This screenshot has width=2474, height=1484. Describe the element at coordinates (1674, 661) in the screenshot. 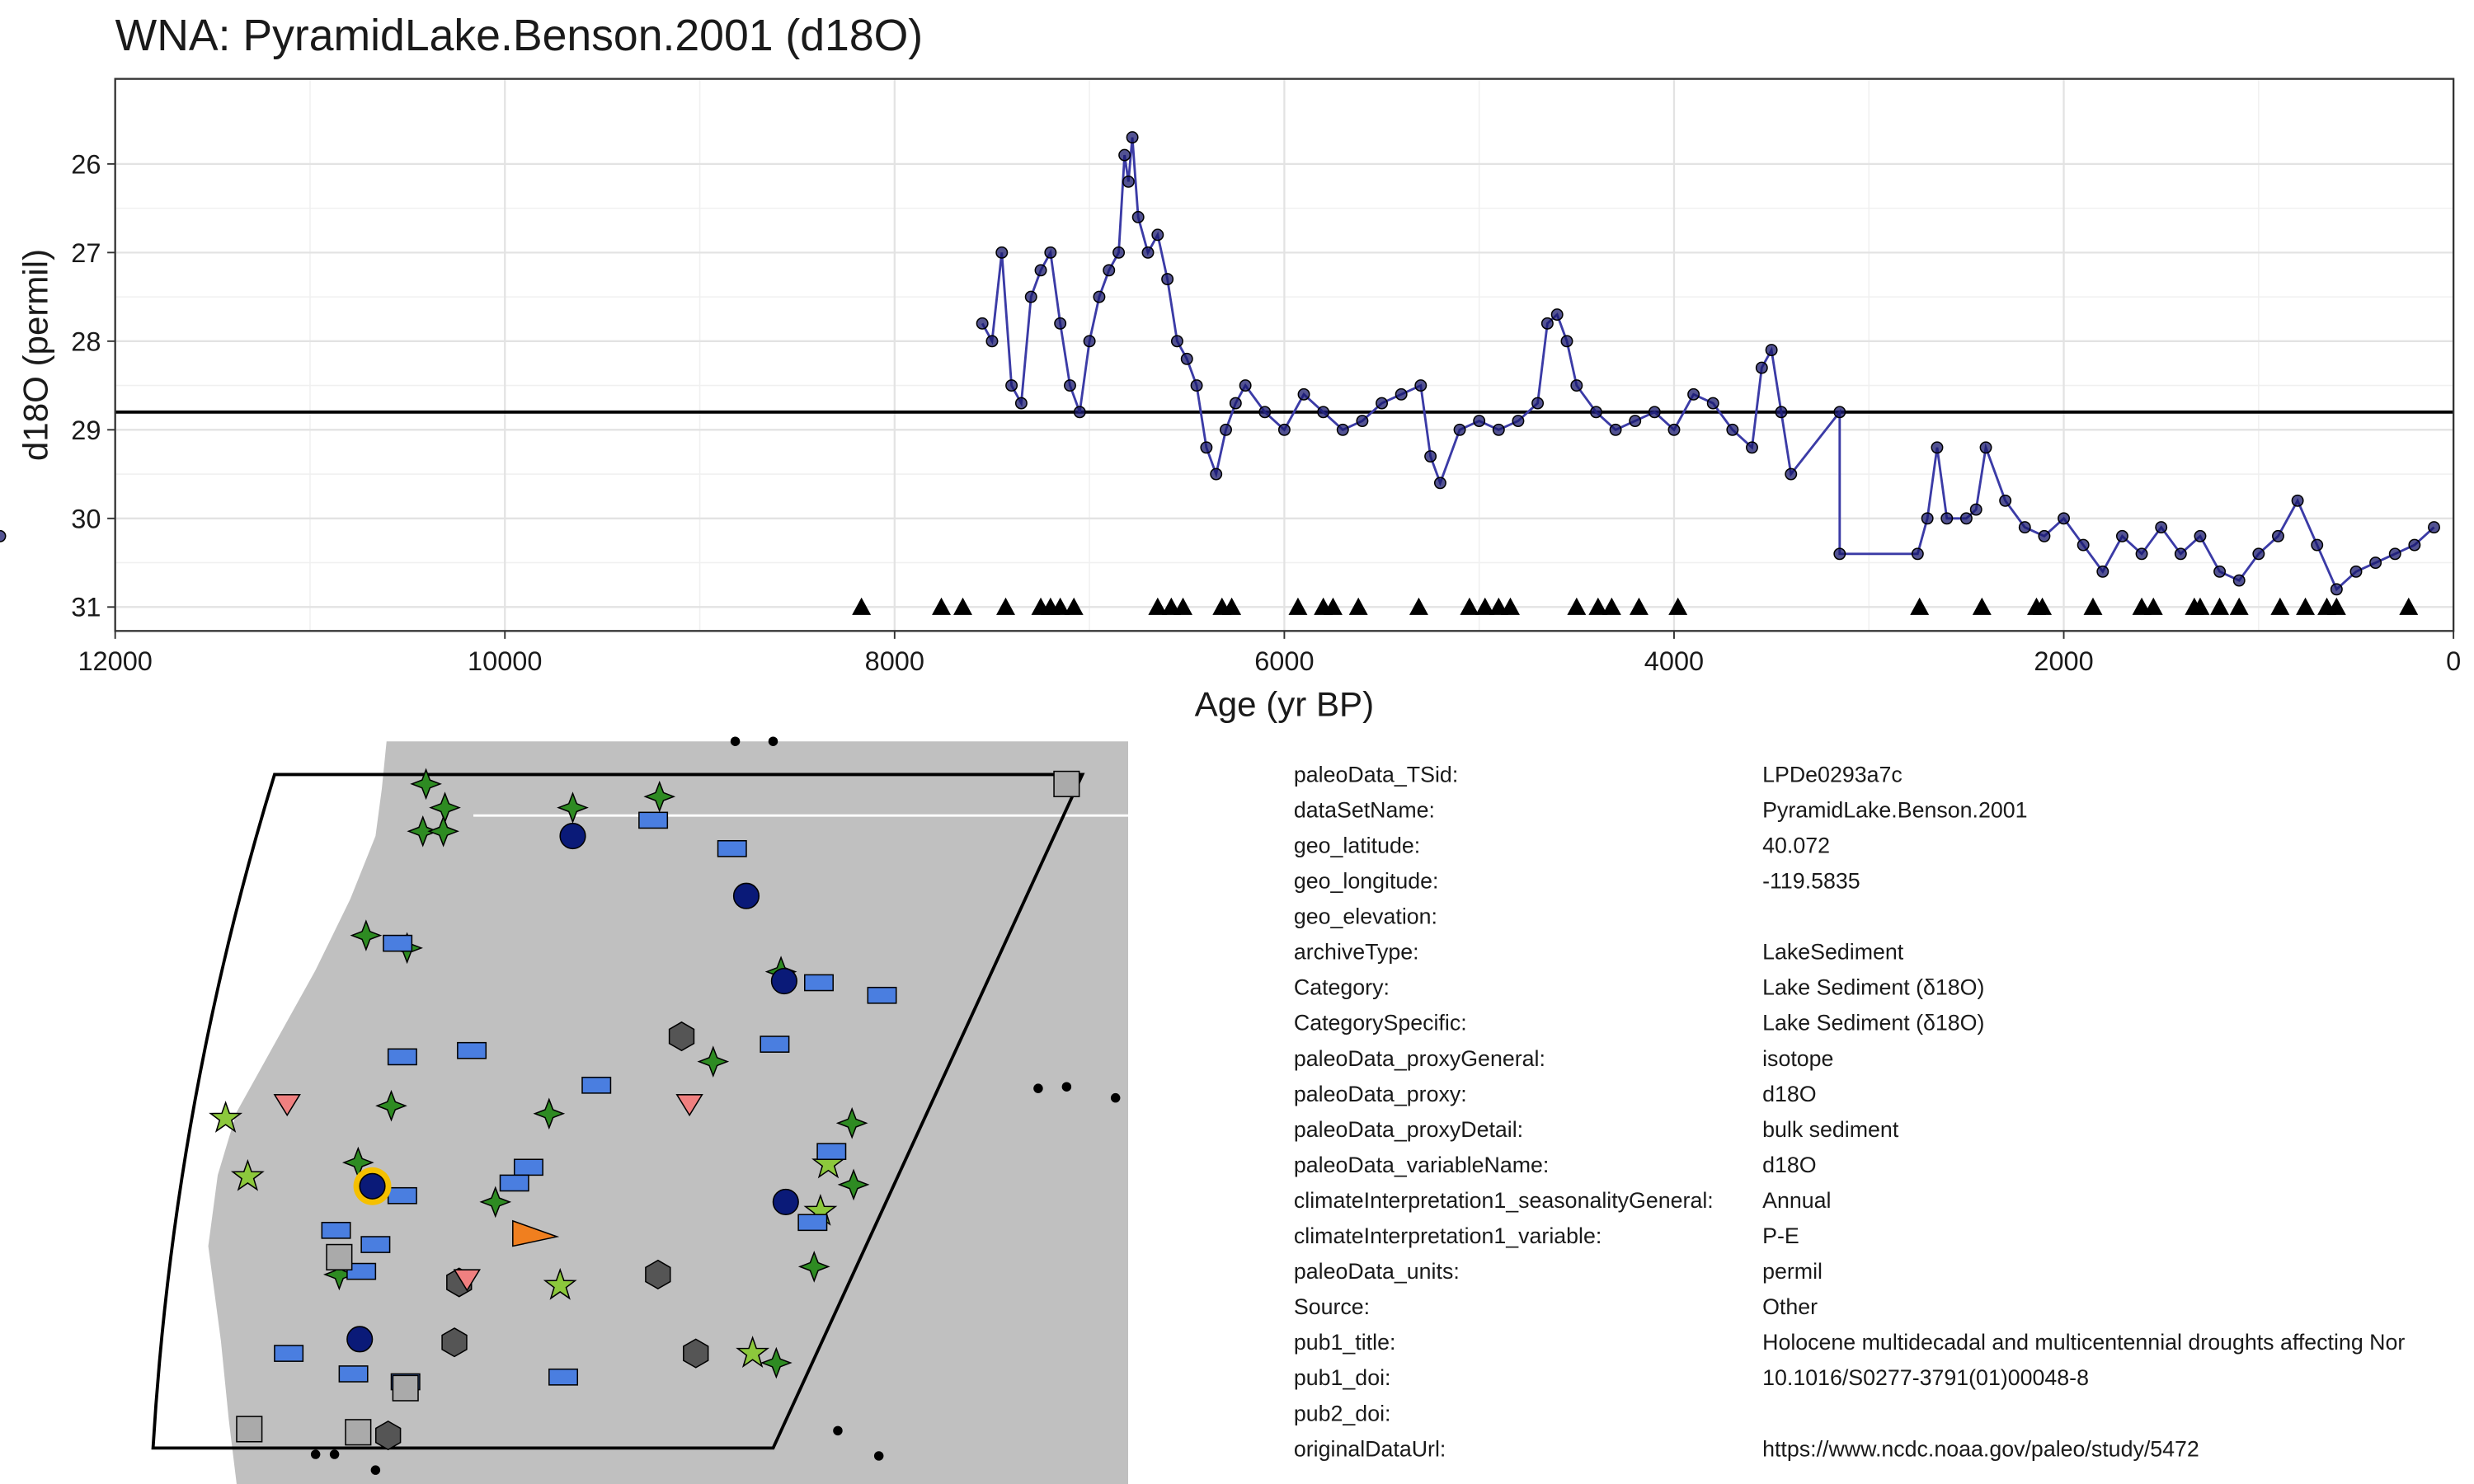

I see `x-tick-label: 4000` at that location.